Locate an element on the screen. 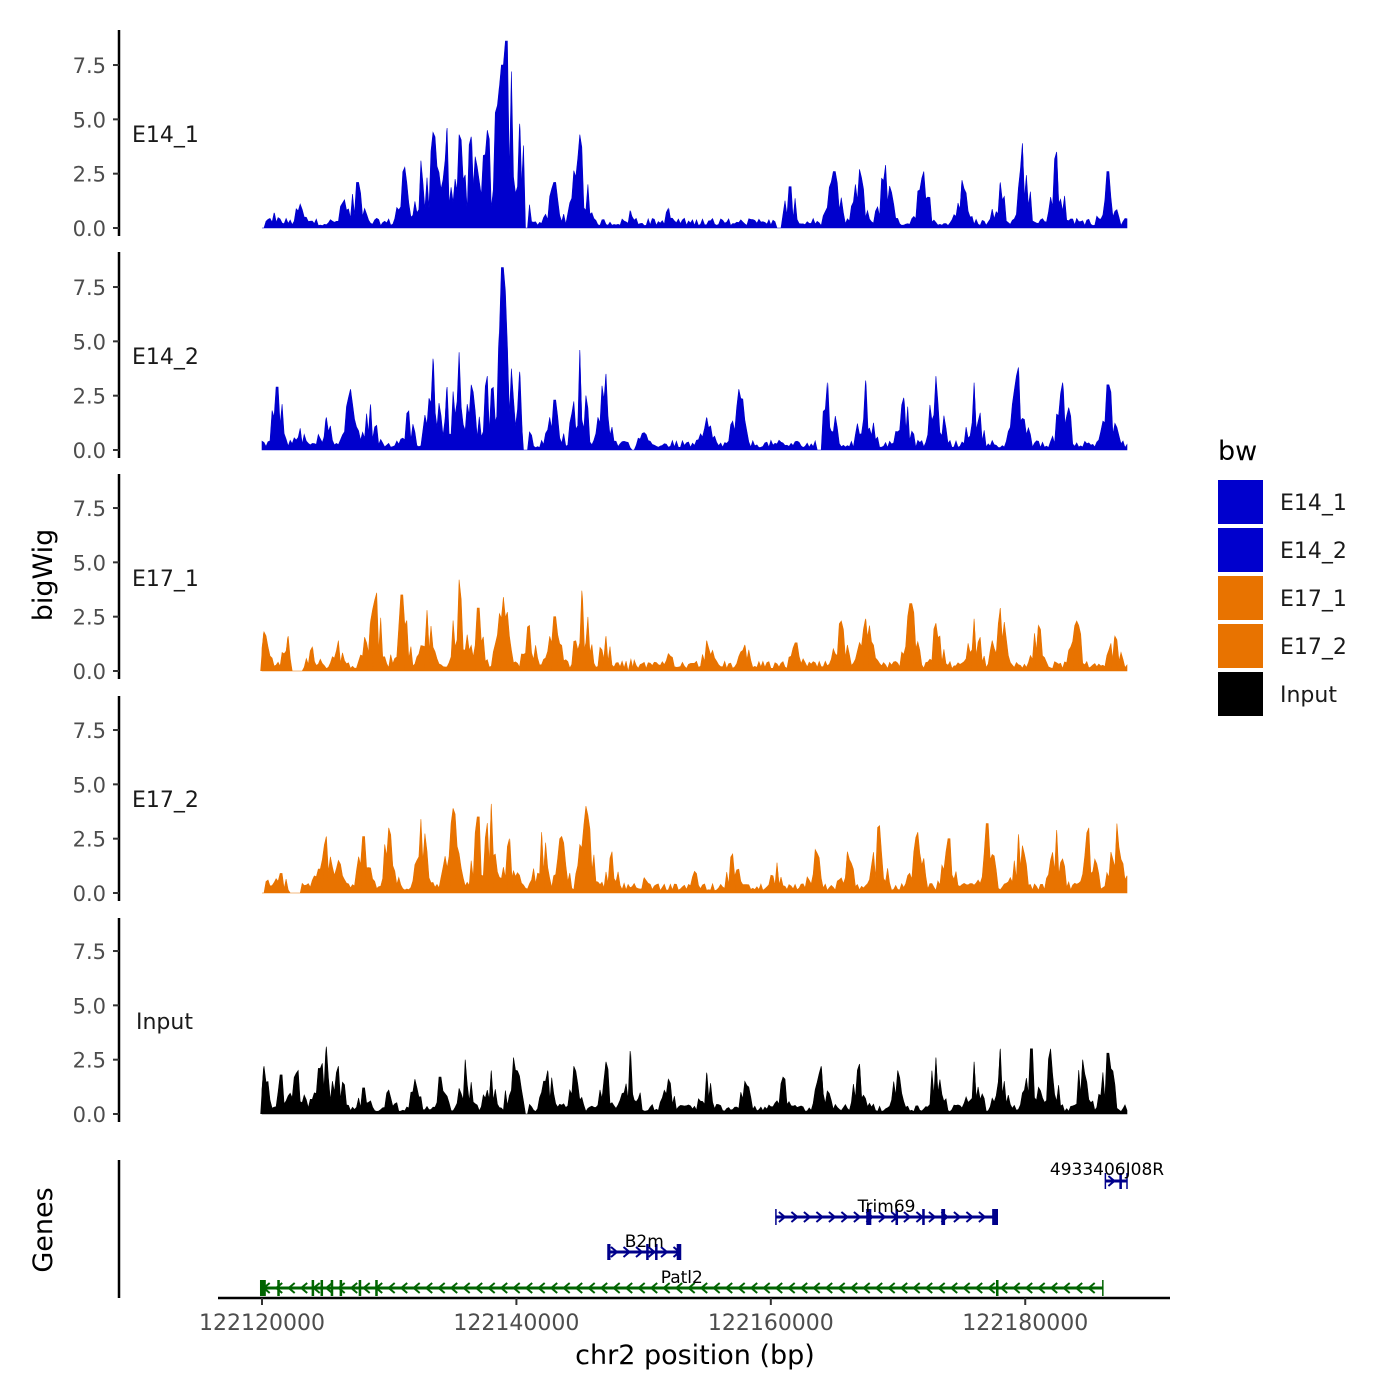 This screenshot has width=1400, height=1400. track-E14_1: 0.0 2.5 5.0 7.5 E14_1 is located at coordinates (600, 135).